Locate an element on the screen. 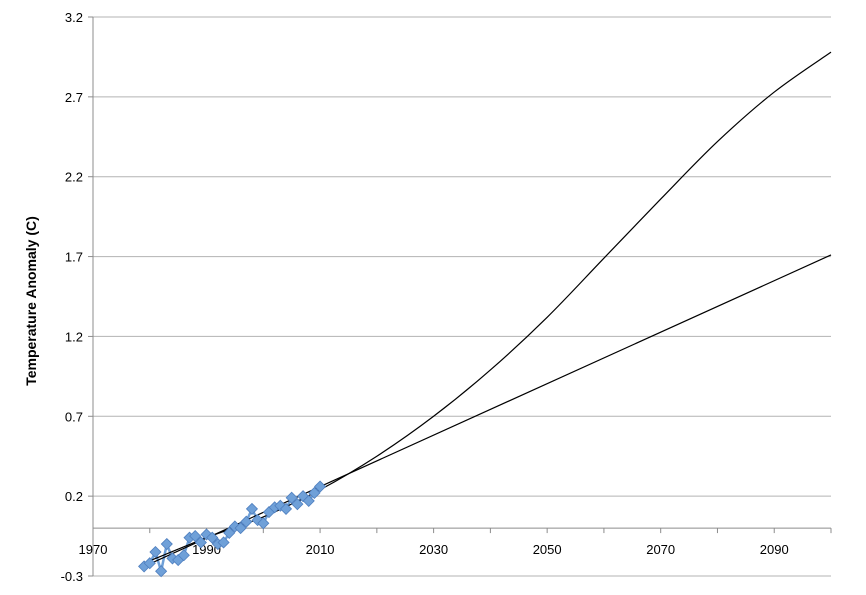  data-point-1996 is located at coordinates (240, 528).